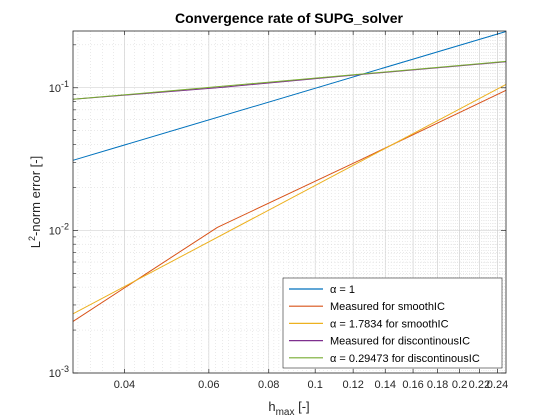 This screenshot has width=560, height=420. I want to click on legend-label-3: Measured for discontinousIC, so click(400, 342).